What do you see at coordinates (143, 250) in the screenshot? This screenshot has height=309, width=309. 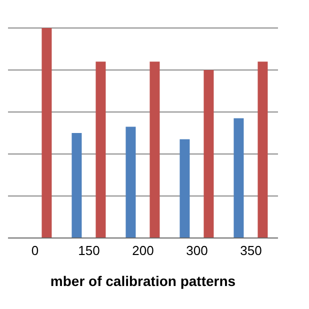 I see `x-tick-label: 200` at bounding box center [143, 250].